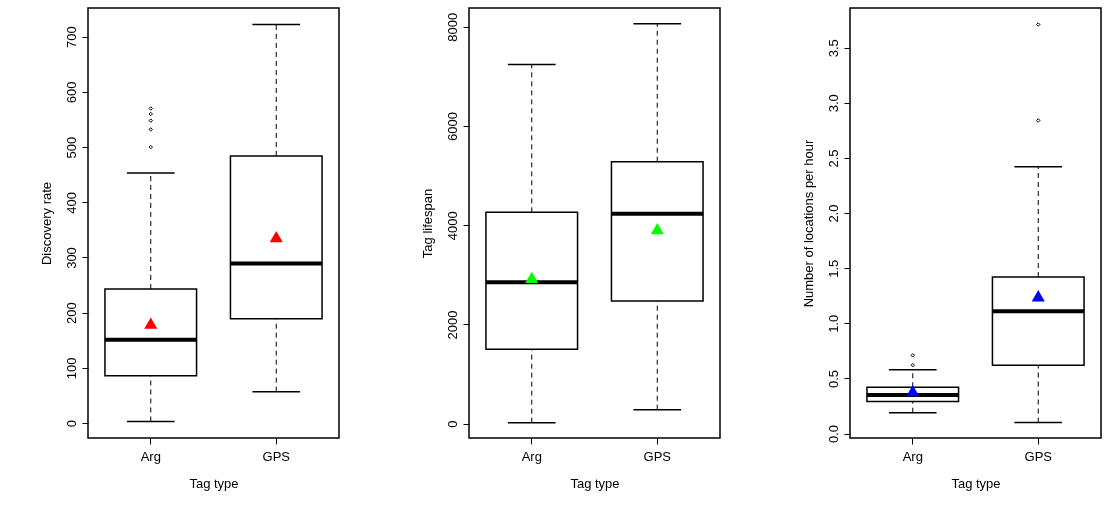 The height and width of the screenshot is (531, 1113). Describe the element at coordinates (833, 158) in the screenshot. I see `y-tick-label: 2.5` at that location.